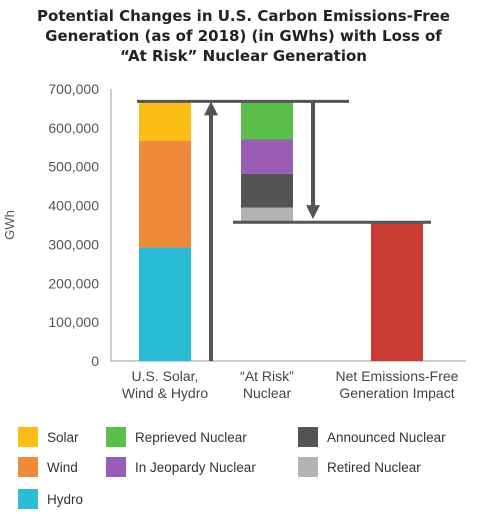 Image resolution: width=487 pixels, height=514 pixels. What do you see at coordinates (374, 467) in the screenshot?
I see `legend-label: Retired Nuclear` at bounding box center [374, 467].